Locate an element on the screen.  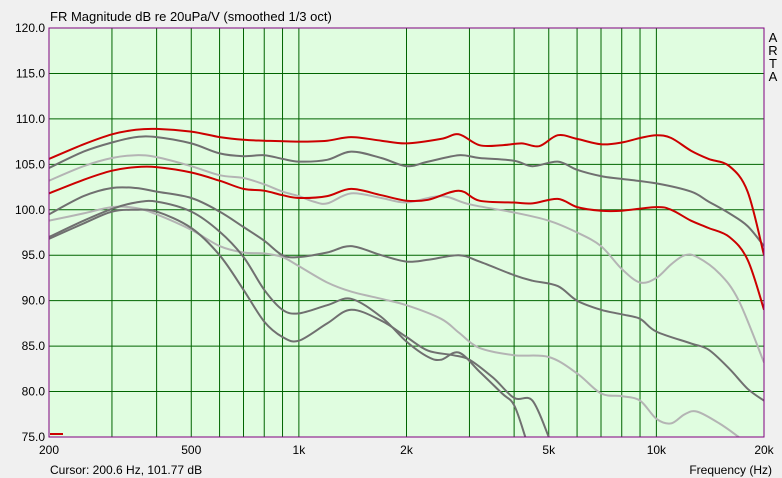
x-axis-label: Frequency (Hz) is located at coordinates (730, 470).